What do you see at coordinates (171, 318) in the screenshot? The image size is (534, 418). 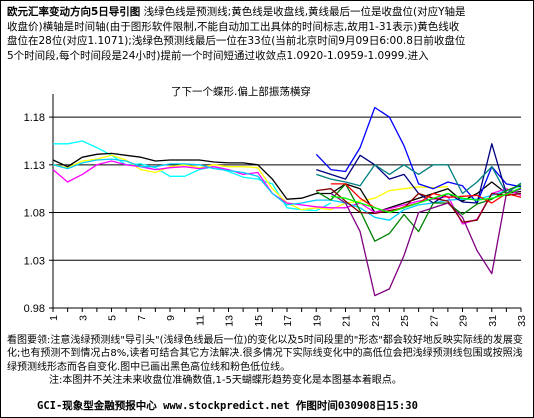 I see `x-tick-label: 9` at bounding box center [171, 318].